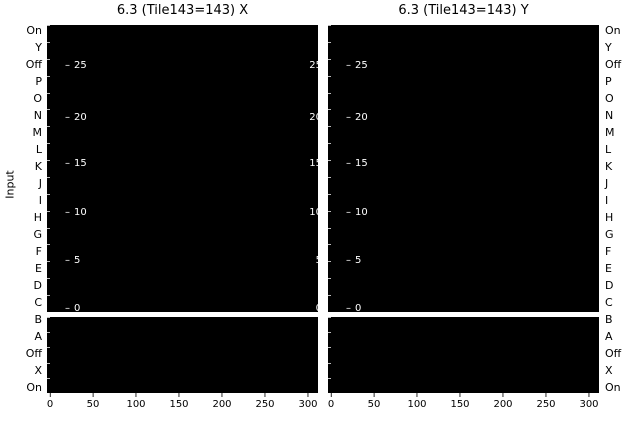 The height and width of the screenshot is (440, 640). What do you see at coordinates (33, 353) in the screenshot?
I see `category-label-left-19: Off` at bounding box center [33, 353].